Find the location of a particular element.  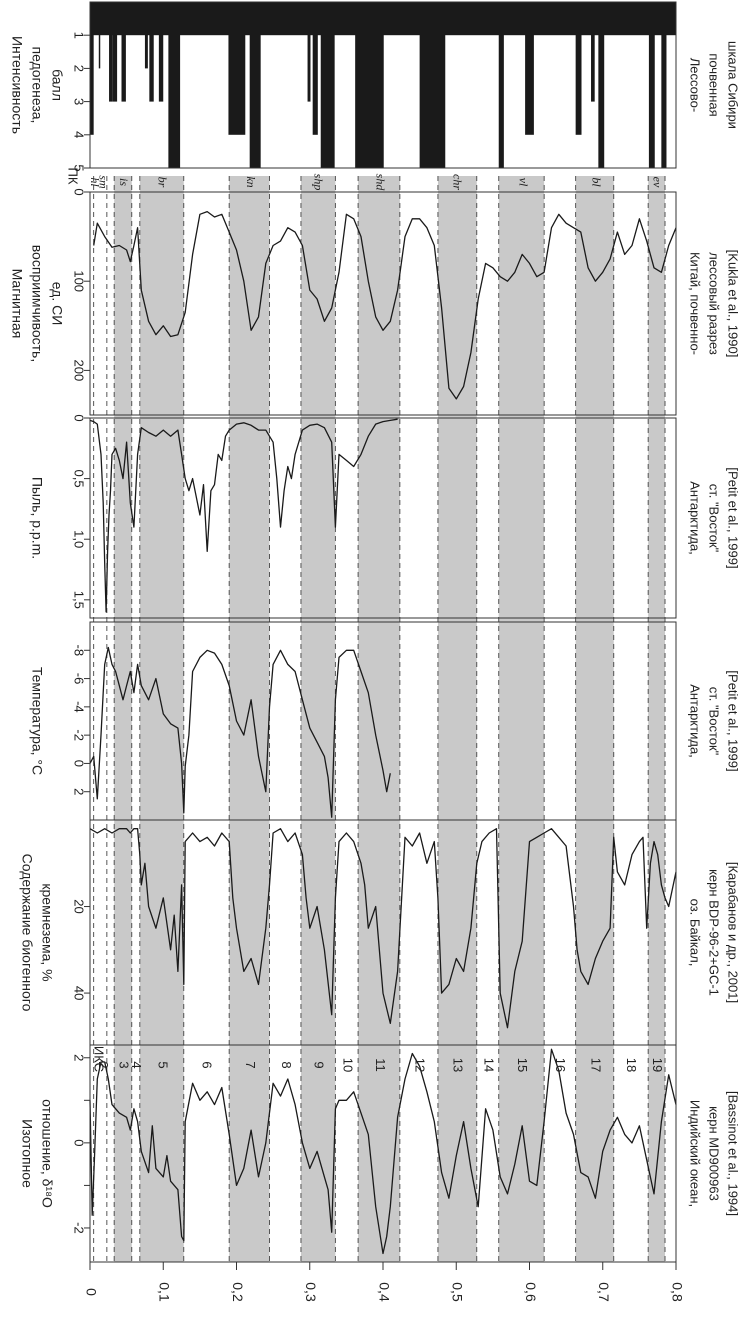

susceptibility-tick-label: 200 is located at coordinates (79, 371).